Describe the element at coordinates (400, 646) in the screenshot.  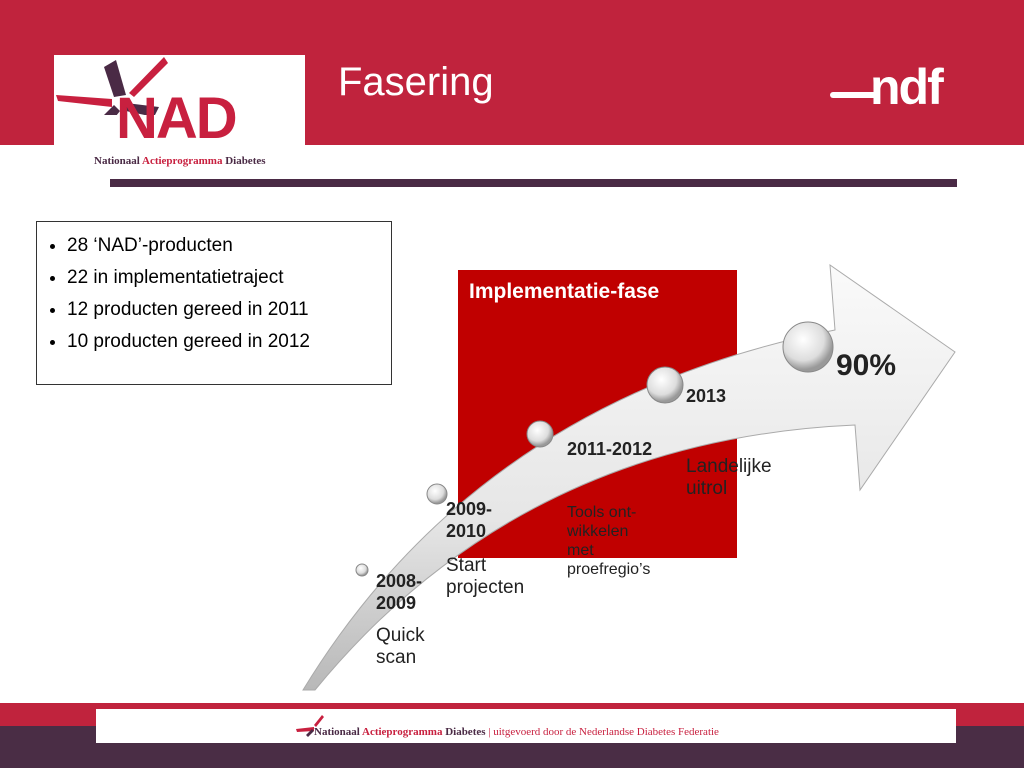
I see `milestone-desc: Quick scan` at that location.